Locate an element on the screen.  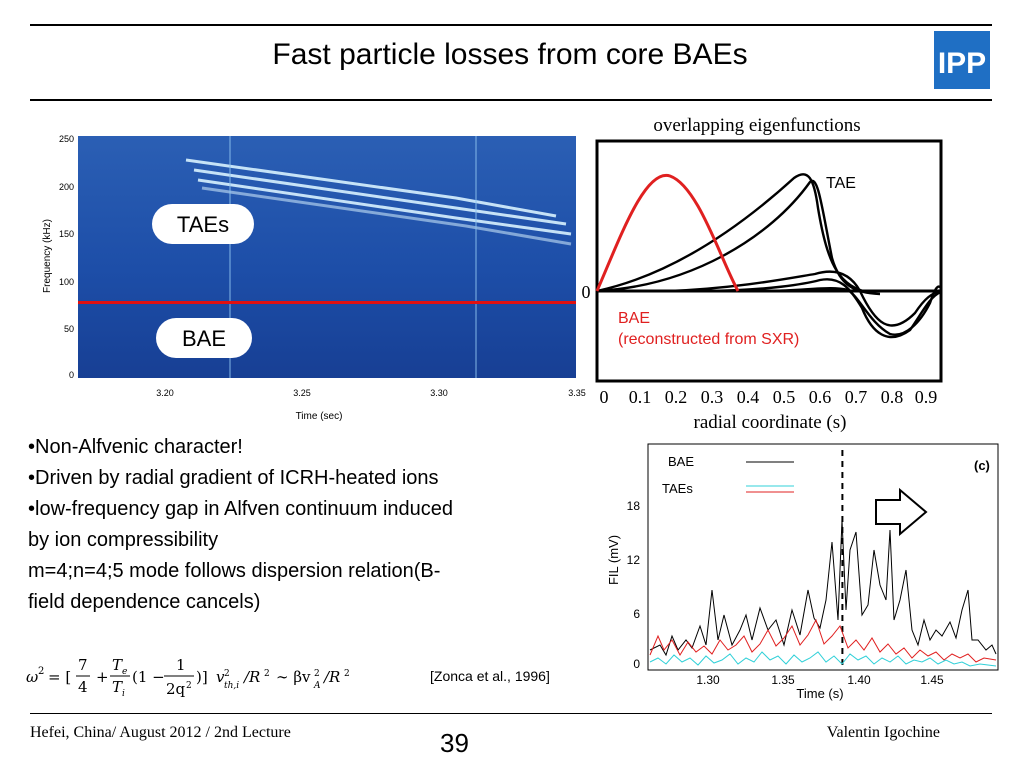
legend-entry-taes: TAEs is located at coordinates (677, 488).